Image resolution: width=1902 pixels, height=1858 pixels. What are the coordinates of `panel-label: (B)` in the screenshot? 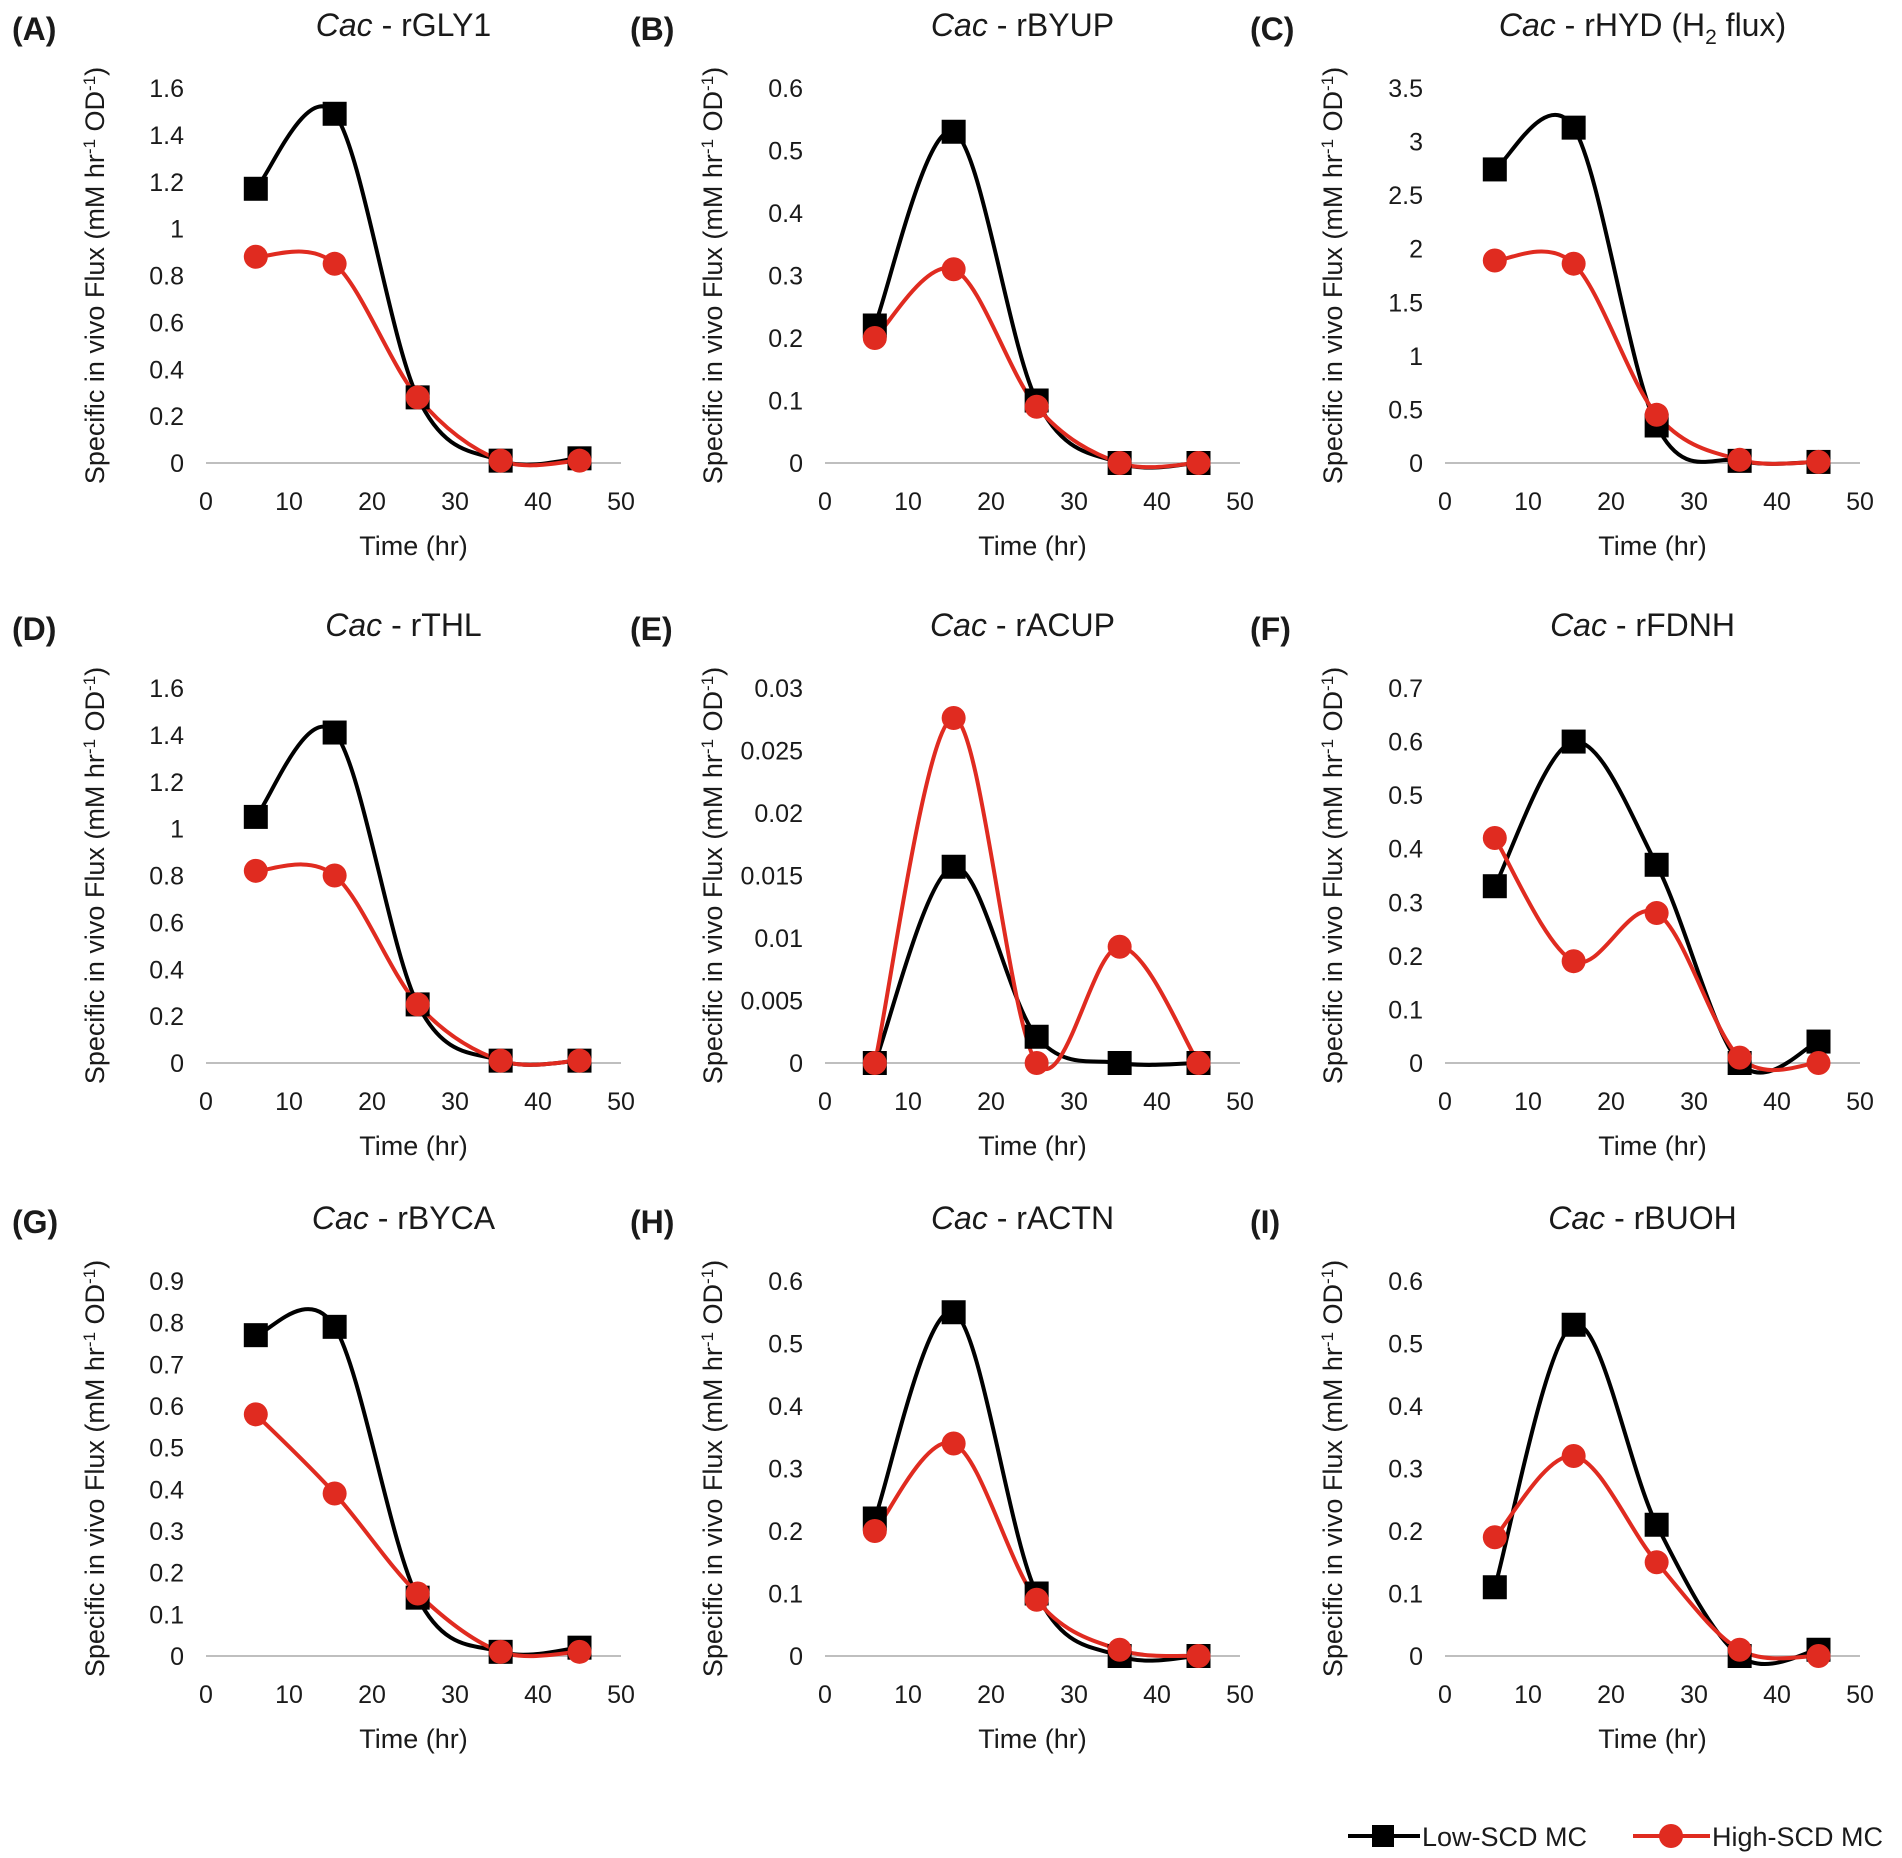 It's located at (652, 29).